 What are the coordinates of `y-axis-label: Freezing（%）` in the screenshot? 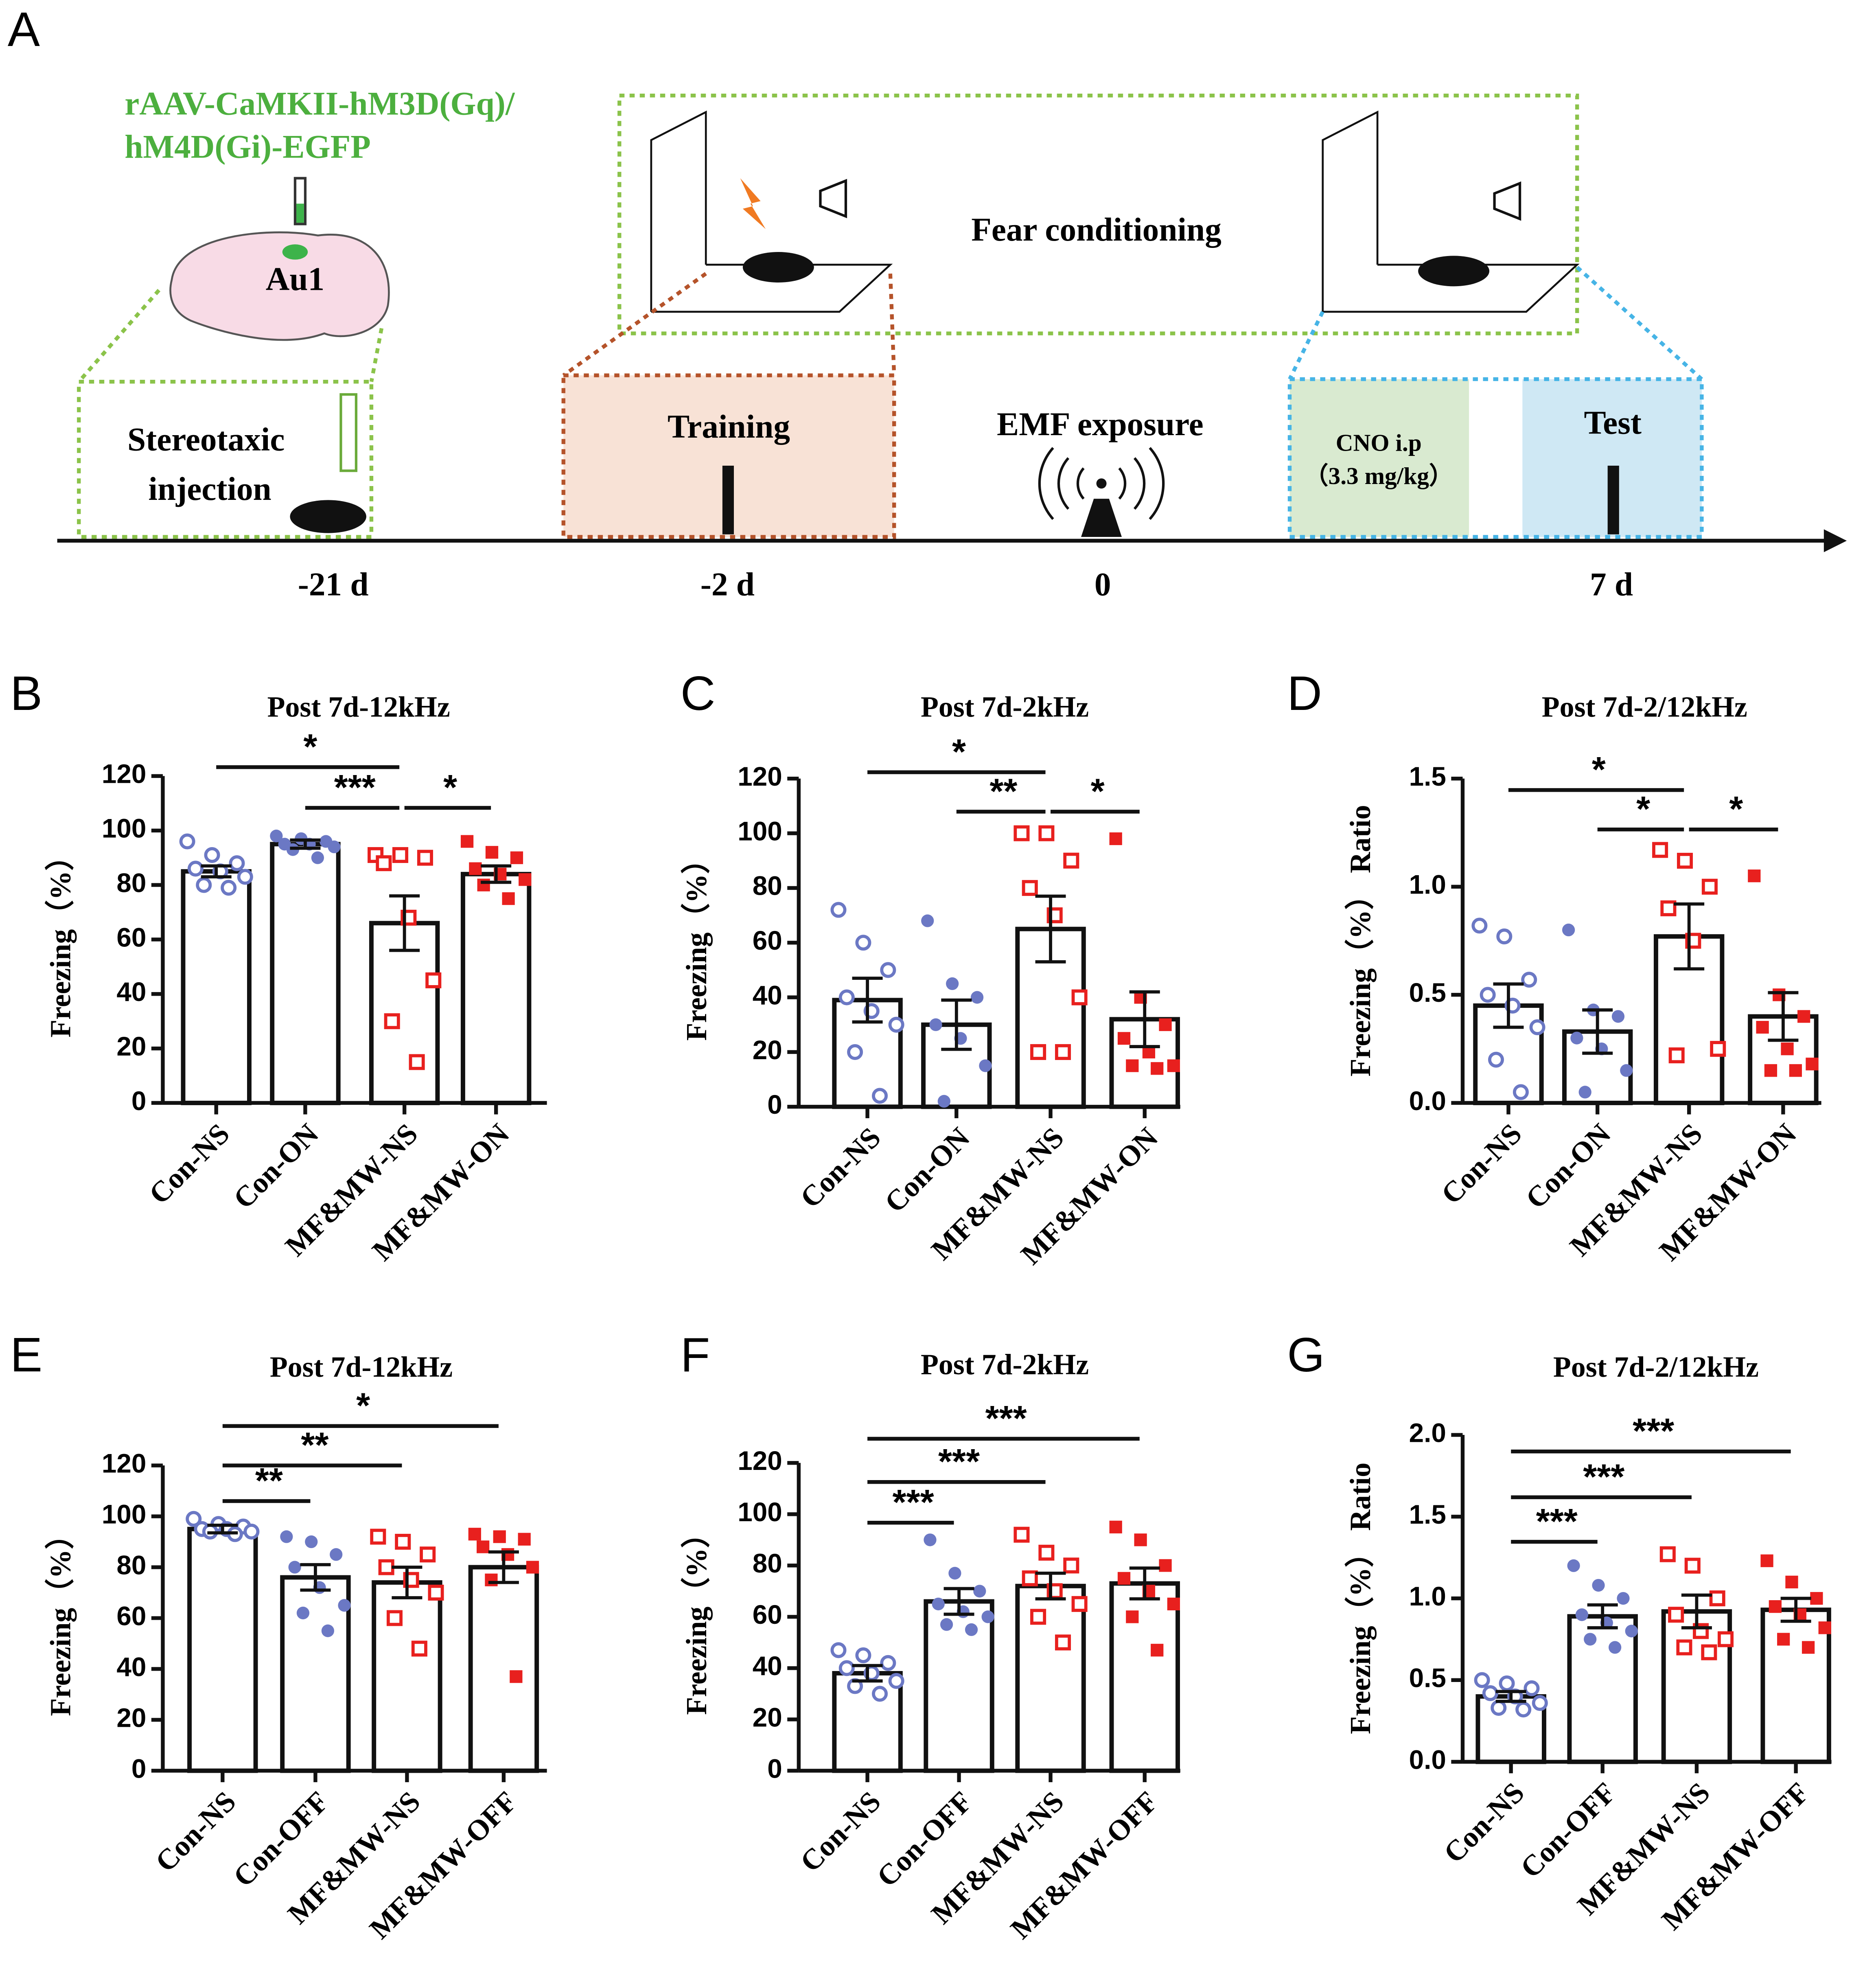 It's located at (60, 1618).